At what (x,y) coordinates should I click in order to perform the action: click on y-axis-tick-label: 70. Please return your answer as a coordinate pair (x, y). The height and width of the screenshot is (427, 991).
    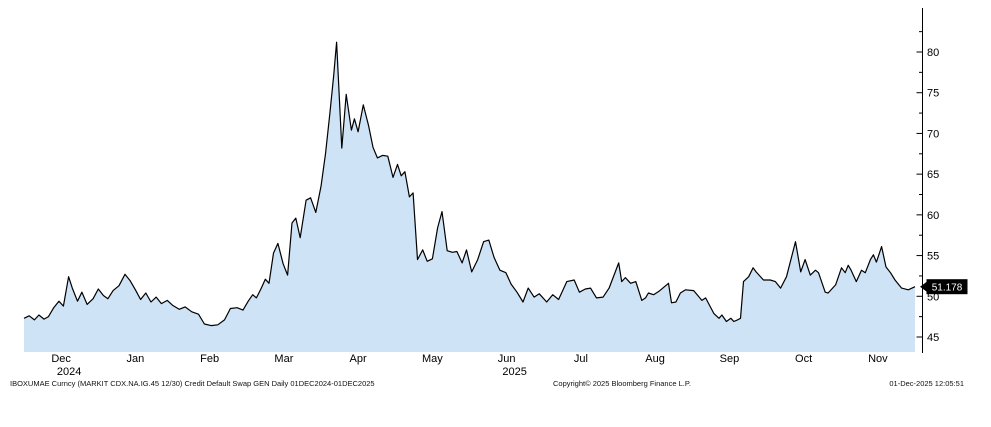
    Looking at the image, I should click on (933, 134).